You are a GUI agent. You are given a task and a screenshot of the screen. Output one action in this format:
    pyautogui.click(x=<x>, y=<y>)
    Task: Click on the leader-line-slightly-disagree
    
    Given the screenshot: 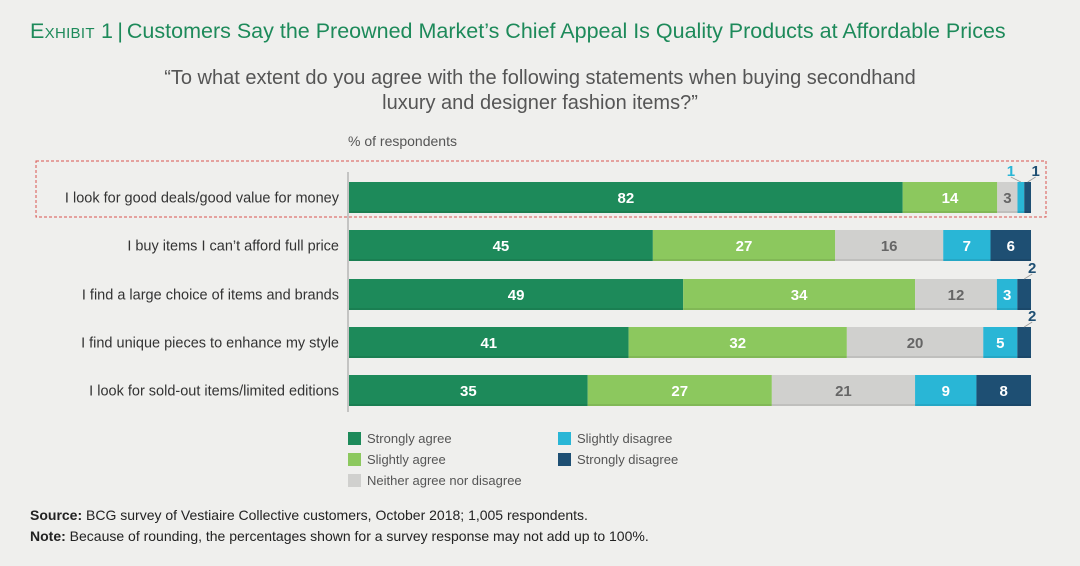 What is the action you would take?
    pyautogui.click(x=1016, y=179)
    